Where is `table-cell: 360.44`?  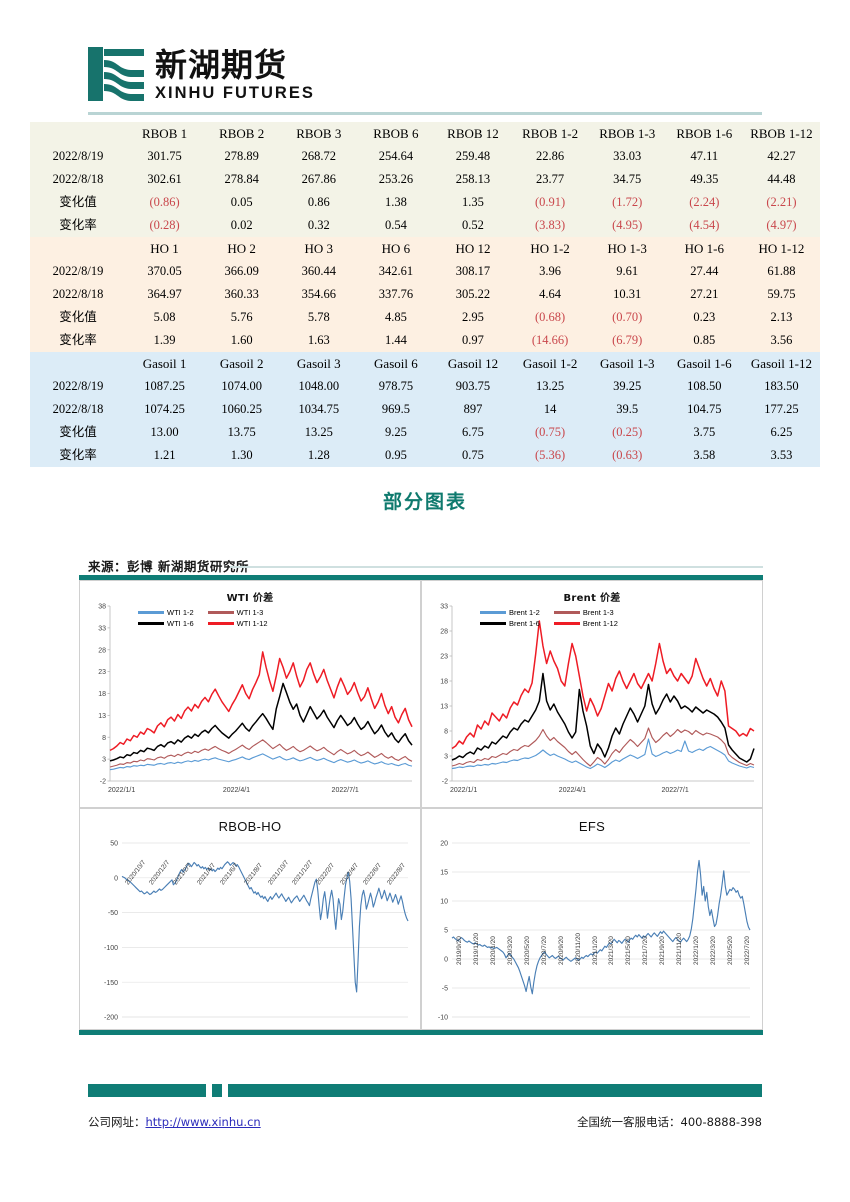 table-cell: 360.44 is located at coordinates (319, 271).